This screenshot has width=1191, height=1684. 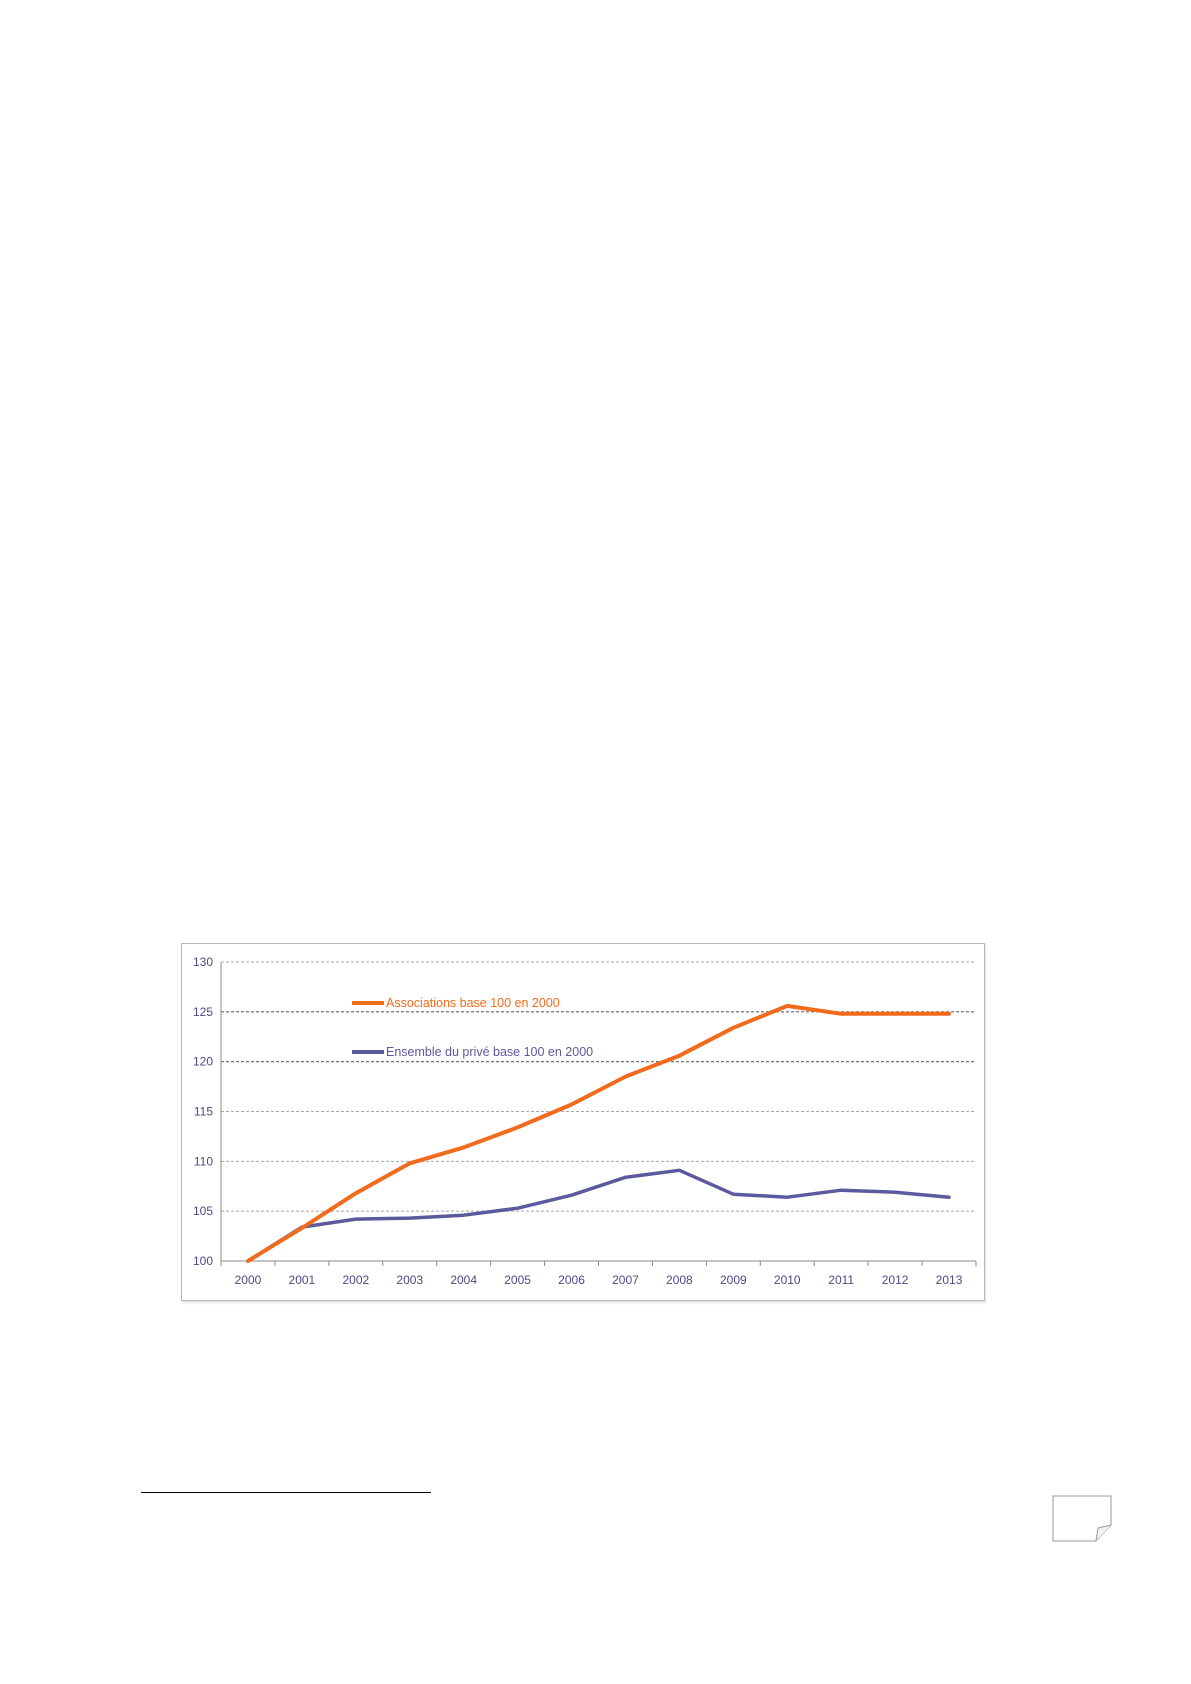 I want to click on x-tick-label: 2009, so click(x=733, y=1280).